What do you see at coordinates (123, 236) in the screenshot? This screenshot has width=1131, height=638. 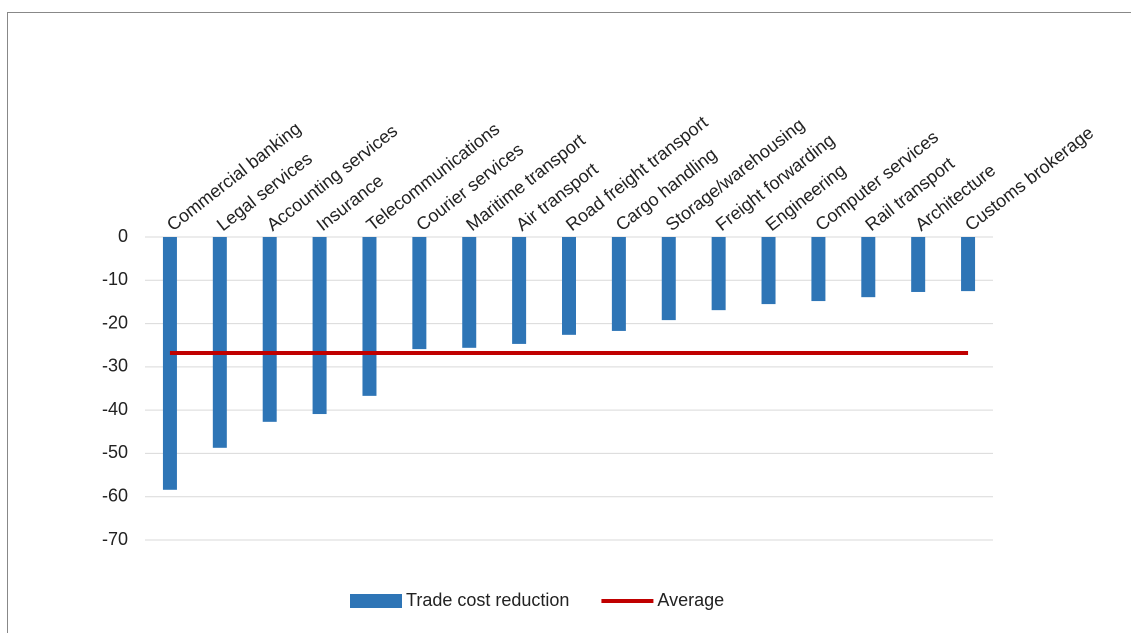 I see `y-tick-label: 0` at bounding box center [123, 236].